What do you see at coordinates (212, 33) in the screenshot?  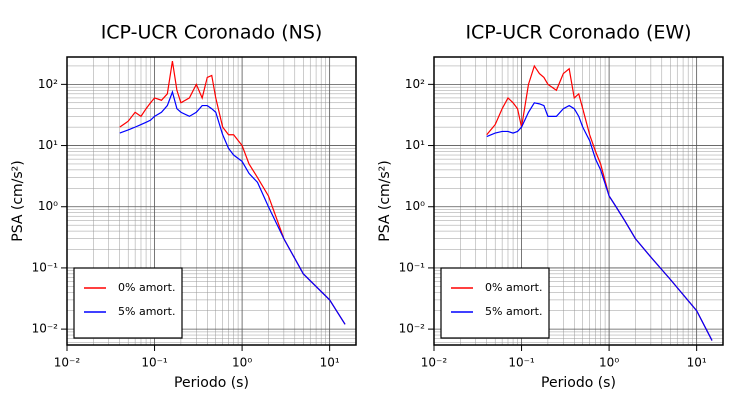 I see `chart-title: ICP-UCR Coronado (NS)` at bounding box center [212, 33].